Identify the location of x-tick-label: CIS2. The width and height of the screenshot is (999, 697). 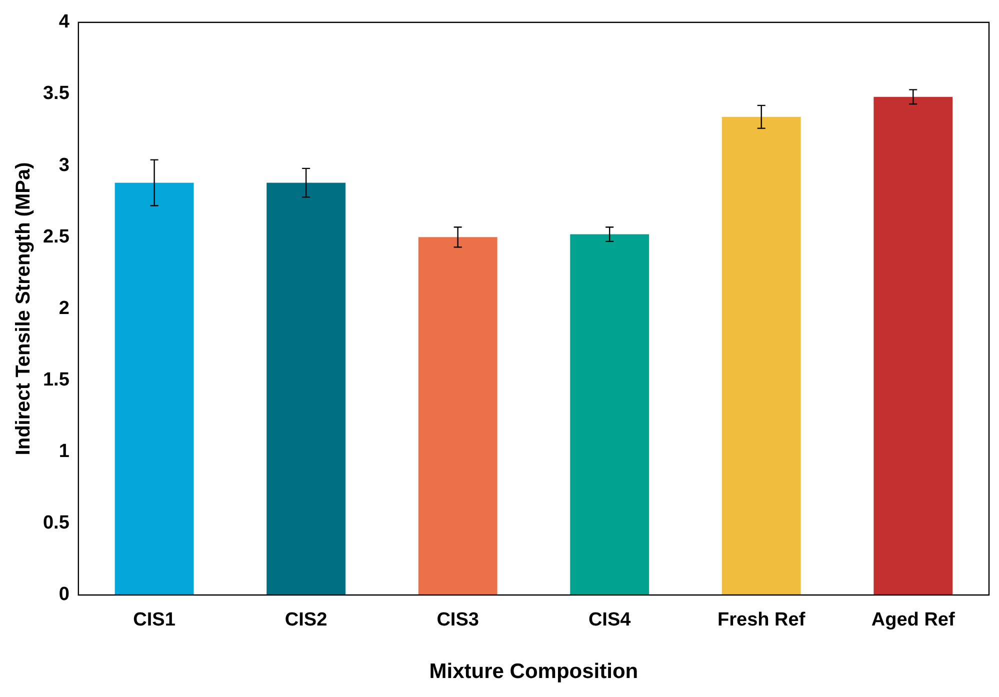
(306, 620).